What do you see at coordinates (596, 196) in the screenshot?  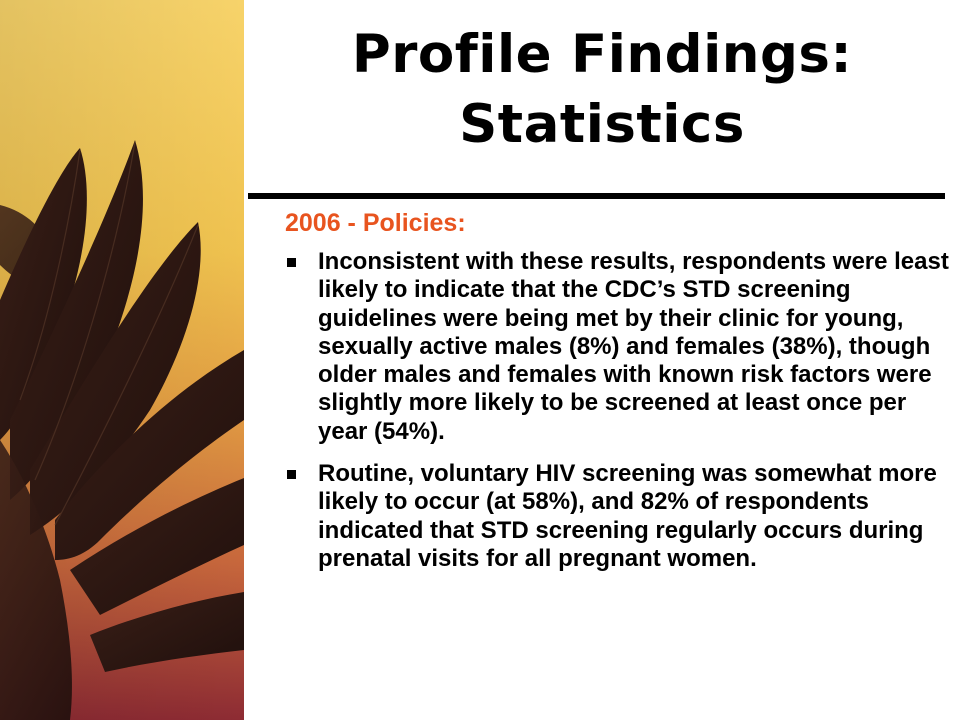 I see `title-divider` at bounding box center [596, 196].